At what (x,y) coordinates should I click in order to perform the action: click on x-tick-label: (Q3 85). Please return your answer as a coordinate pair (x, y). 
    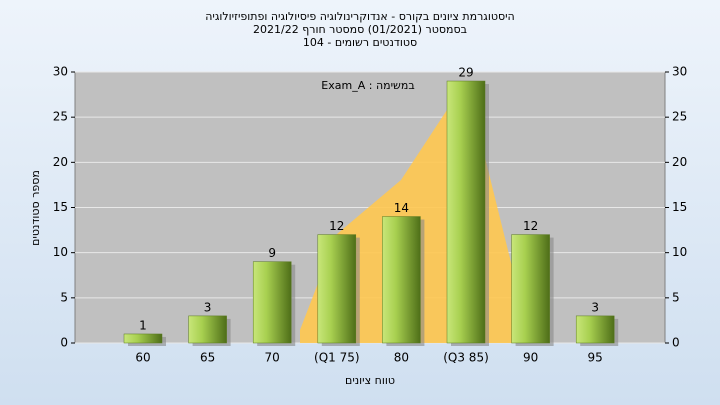
    Looking at the image, I should click on (466, 358).